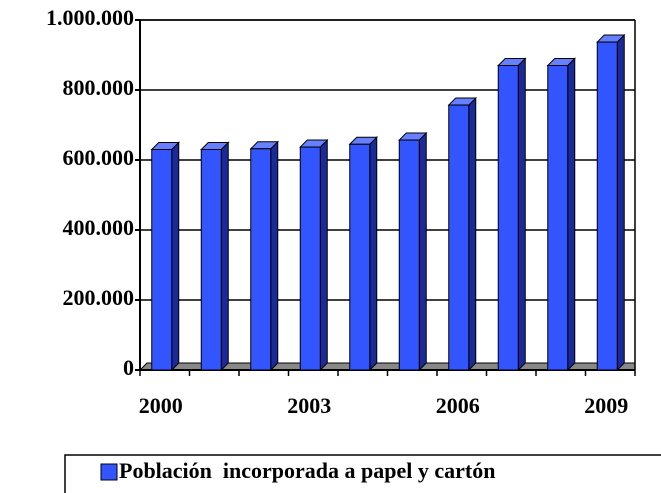  What do you see at coordinates (309, 405) in the screenshot?
I see `x-tick-label: 2003` at bounding box center [309, 405].